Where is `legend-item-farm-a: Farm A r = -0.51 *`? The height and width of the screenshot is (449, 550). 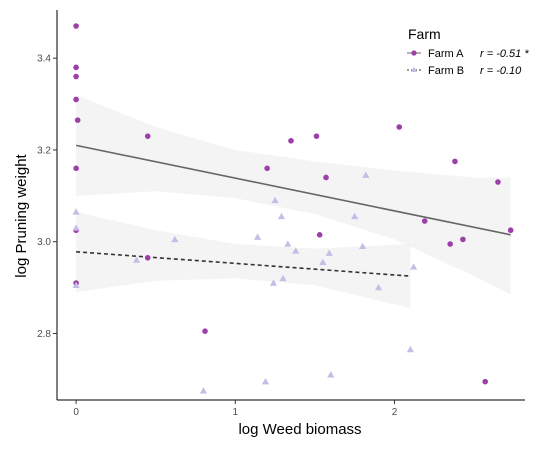
legend-item-farm-a: Farm A r = -0.51 * is located at coordinates (468, 54).